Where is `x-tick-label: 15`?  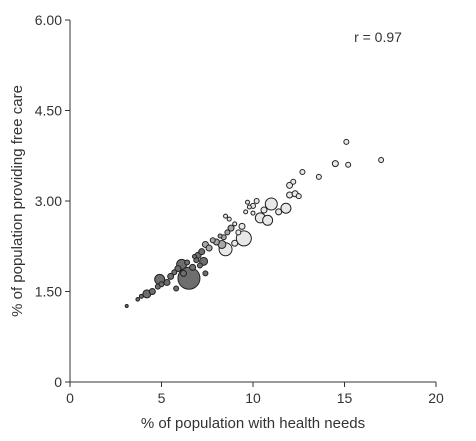 x-tick-label: 15 is located at coordinates (345, 398).